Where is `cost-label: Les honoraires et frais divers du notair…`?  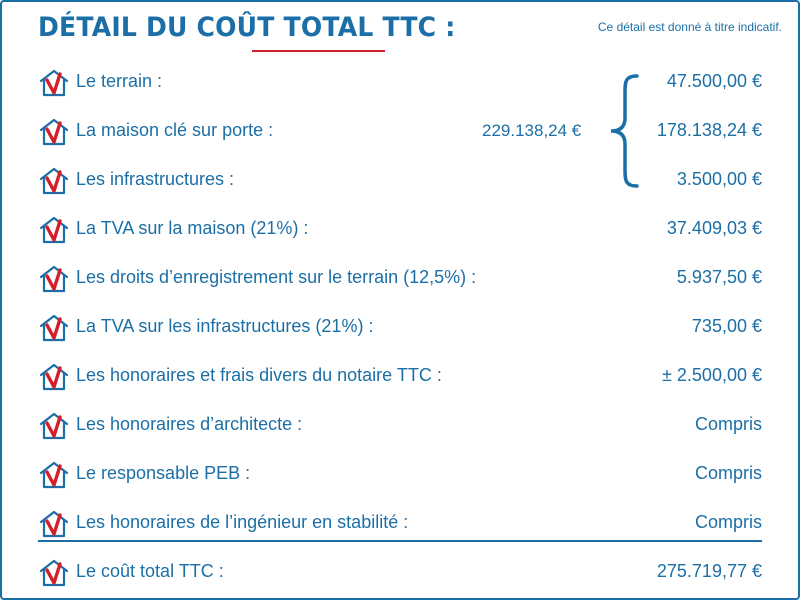
cost-label: Les honoraires et frais divers du notair… is located at coordinates (259, 375).